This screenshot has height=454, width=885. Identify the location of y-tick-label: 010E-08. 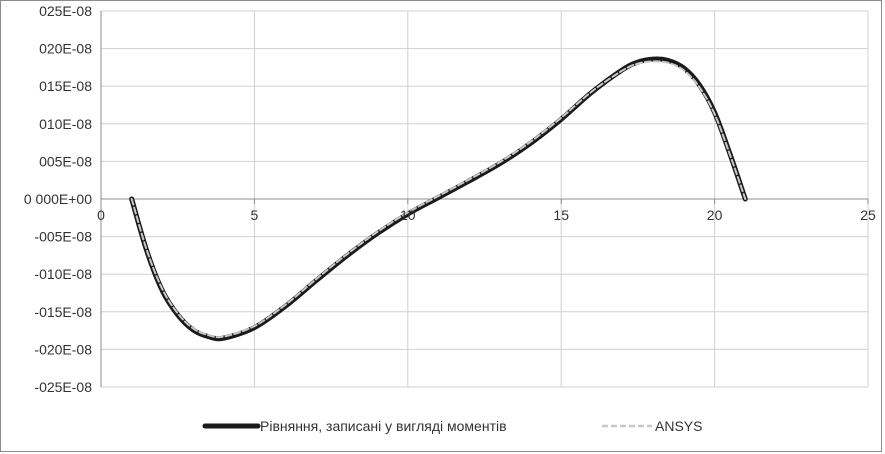
(65, 124).